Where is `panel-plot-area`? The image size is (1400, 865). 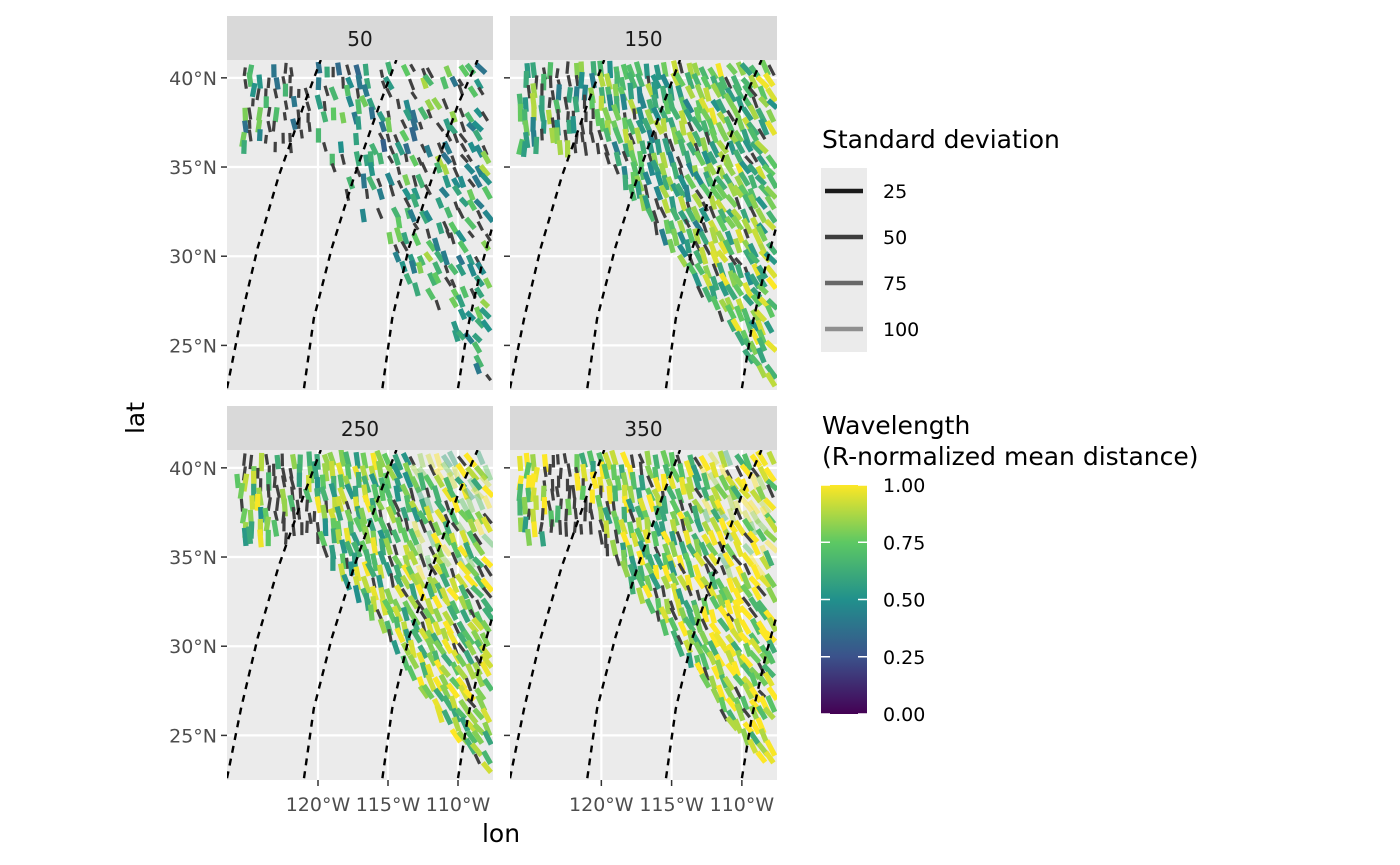
panel-plot-area is located at coordinates (360, 225).